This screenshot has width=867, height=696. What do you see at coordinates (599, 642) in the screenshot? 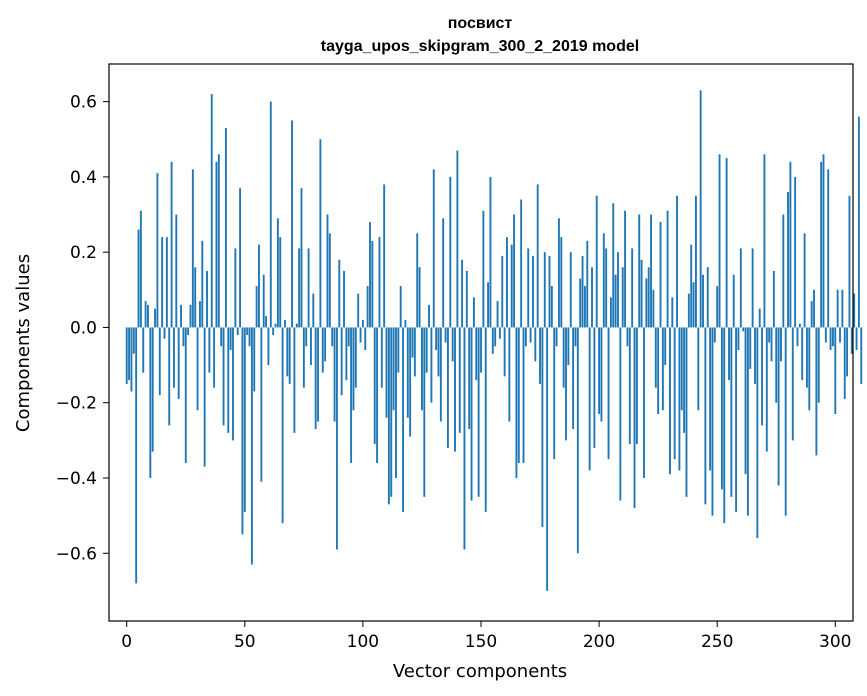
I see `x-tick-label: 200` at bounding box center [599, 642].